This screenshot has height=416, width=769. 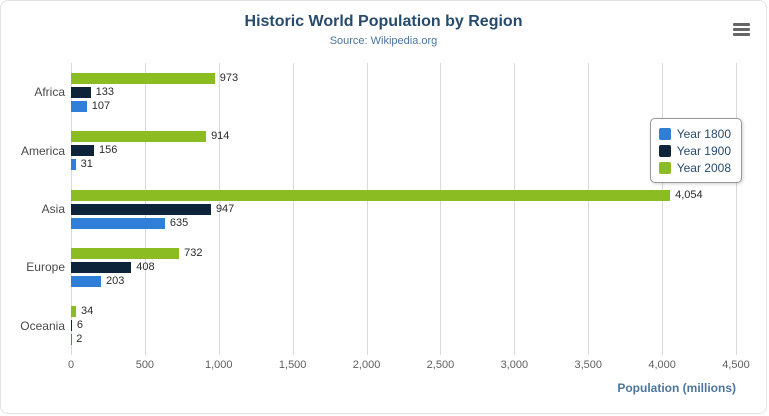 What do you see at coordinates (662, 365) in the screenshot?
I see `x-tick-label: 4,000` at bounding box center [662, 365].